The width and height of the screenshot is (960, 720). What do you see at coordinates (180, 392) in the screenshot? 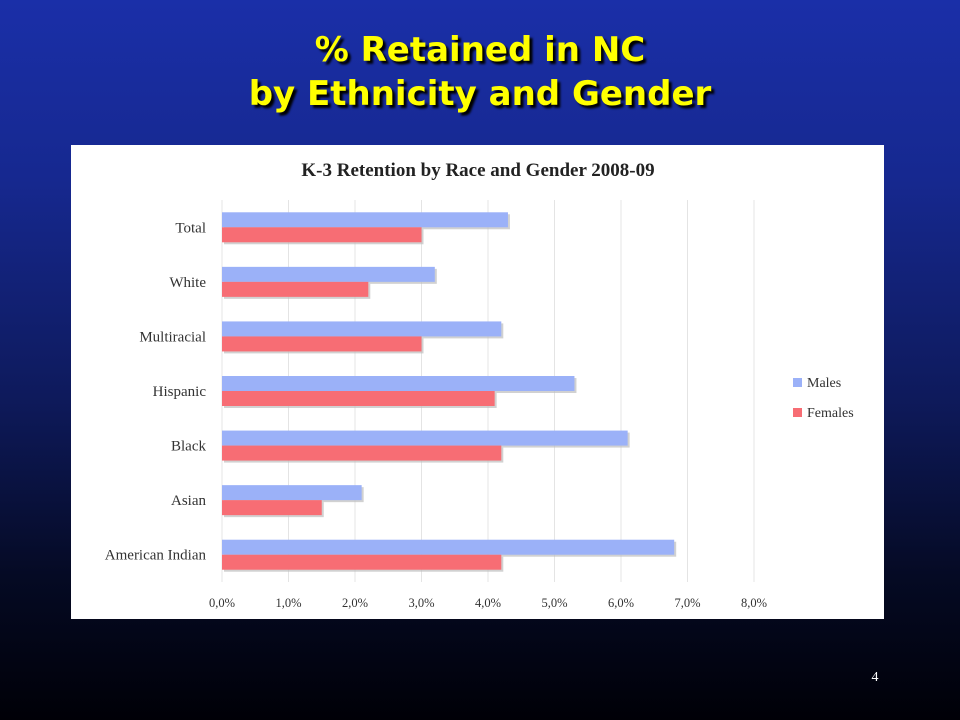
I see `category-label: Hispanic` at bounding box center [180, 392].